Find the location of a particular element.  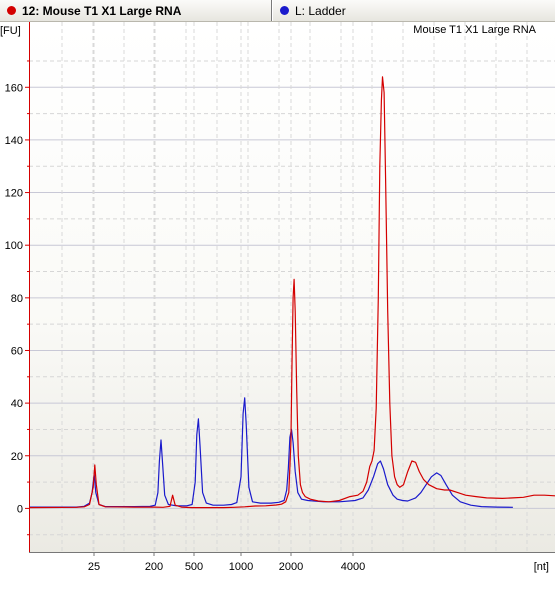

sample-dot-icon is located at coordinates (11, 10).